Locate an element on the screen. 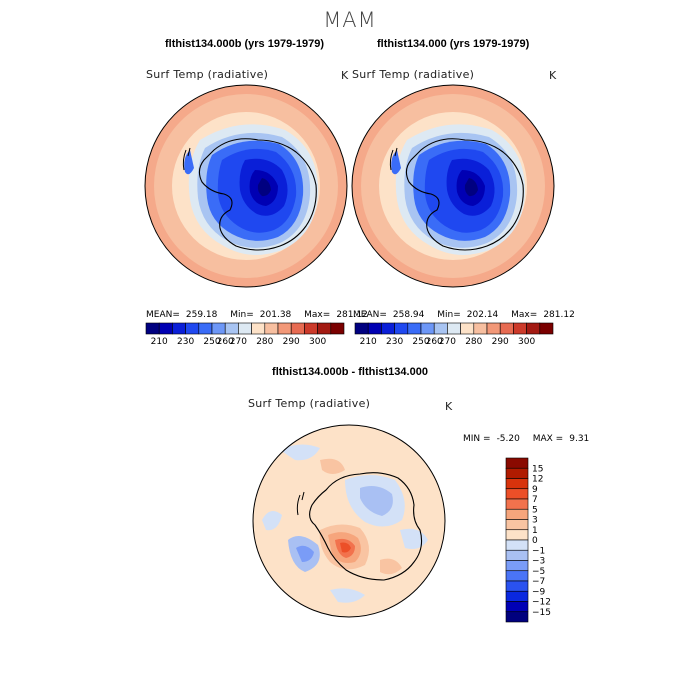 Image resolution: width=700 pixels, height=700 pixels. colorbar-diff-tick-label: 0 is located at coordinates (535, 541).